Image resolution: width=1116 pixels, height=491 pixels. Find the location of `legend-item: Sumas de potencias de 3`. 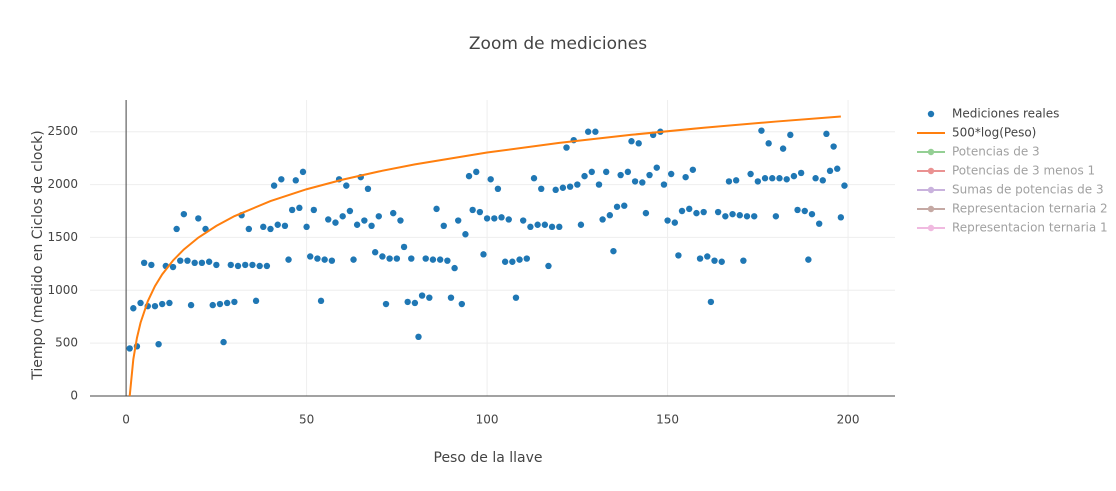

legend-item: Sumas de potencias de 3 is located at coordinates (1010, 190).